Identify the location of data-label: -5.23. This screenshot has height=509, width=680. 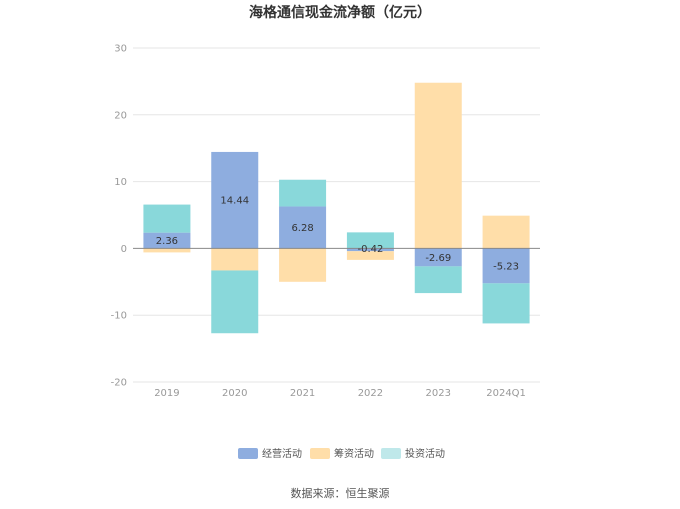
(506, 266).